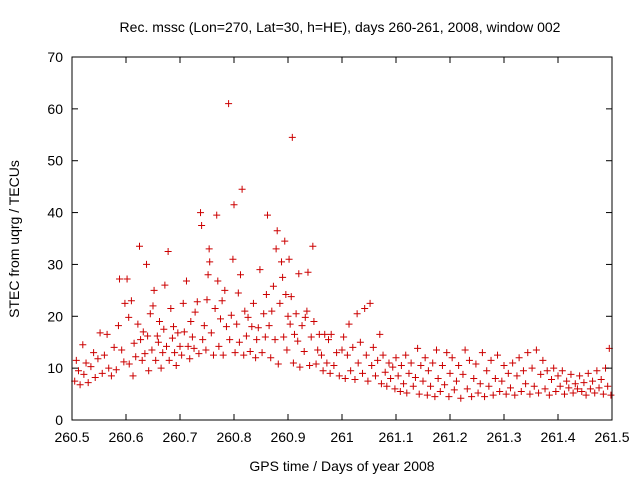 This screenshot has height=480, width=640. Describe the element at coordinates (342, 437) in the screenshot. I see `x-tick-label: 261` at that location.